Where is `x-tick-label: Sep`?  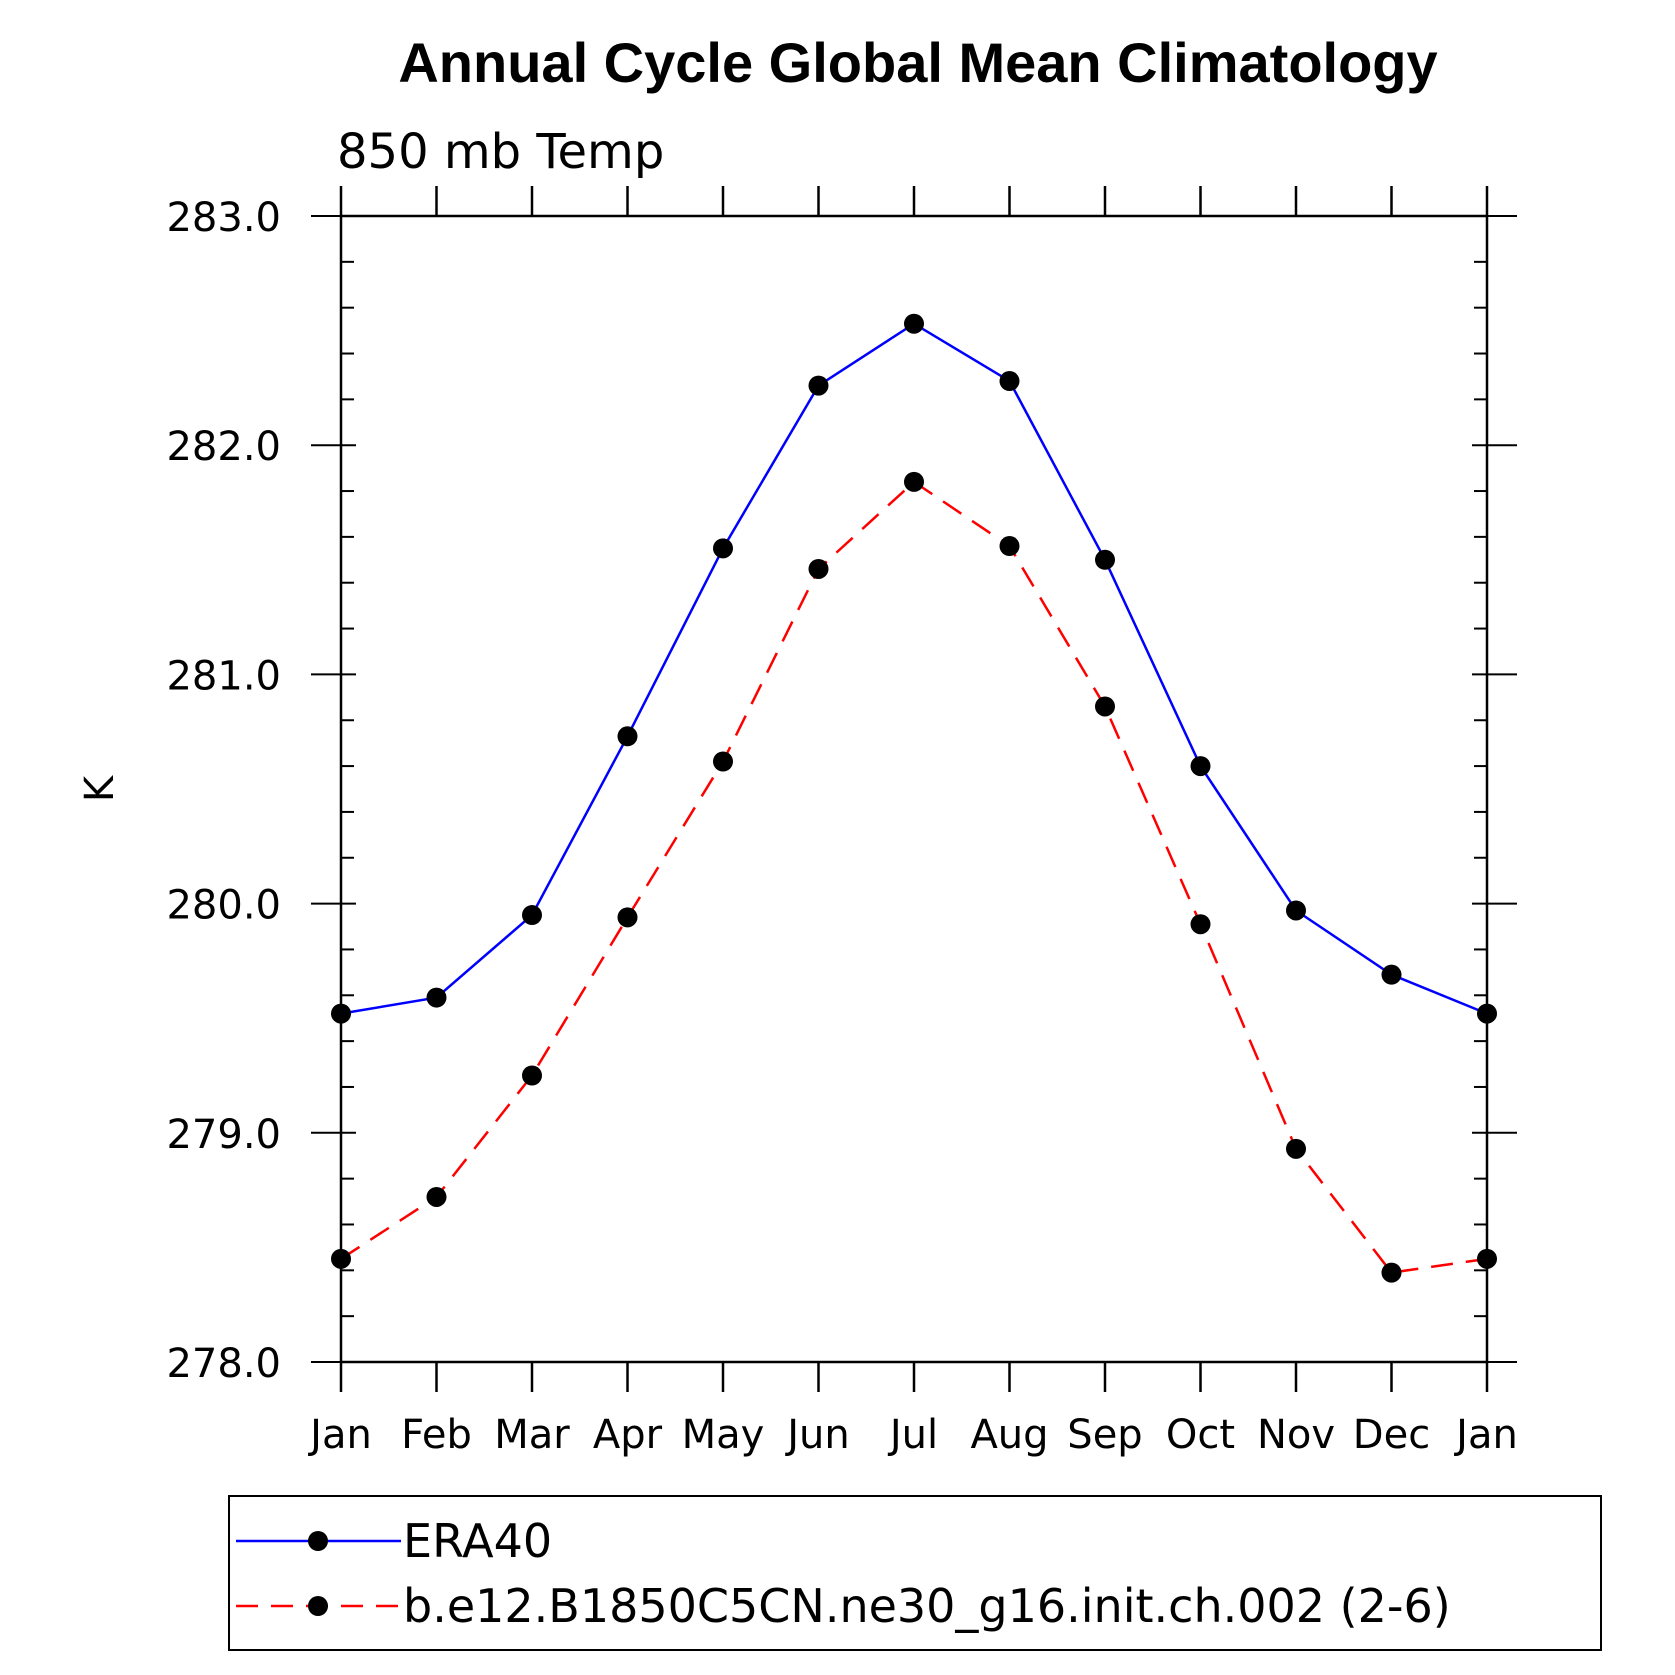 x-tick-label: Sep is located at coordinates (1104, 1435).